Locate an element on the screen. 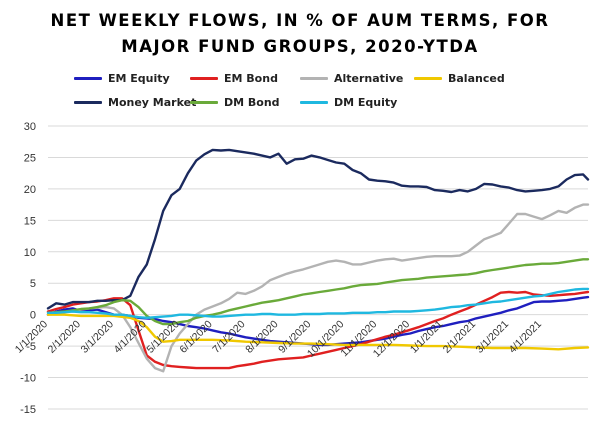 The height and width of the screenshot is (426, 600). chart-title-line-2: MAJOR FUND GROUPS, 2020-YTDA is located at coordinates (300, 46).